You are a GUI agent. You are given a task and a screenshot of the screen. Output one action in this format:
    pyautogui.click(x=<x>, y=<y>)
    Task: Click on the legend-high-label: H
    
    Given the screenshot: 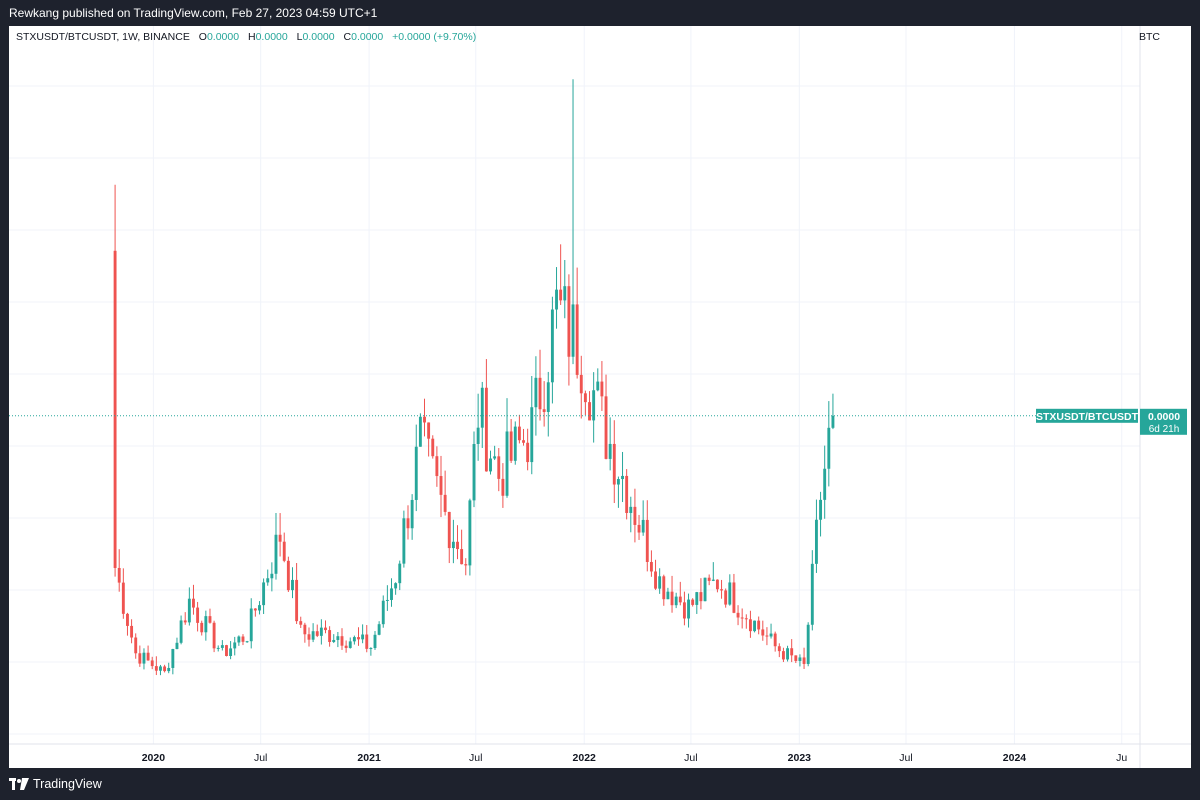 What is the action you would take?
    pyautogui.click(x=252, y=37)
    